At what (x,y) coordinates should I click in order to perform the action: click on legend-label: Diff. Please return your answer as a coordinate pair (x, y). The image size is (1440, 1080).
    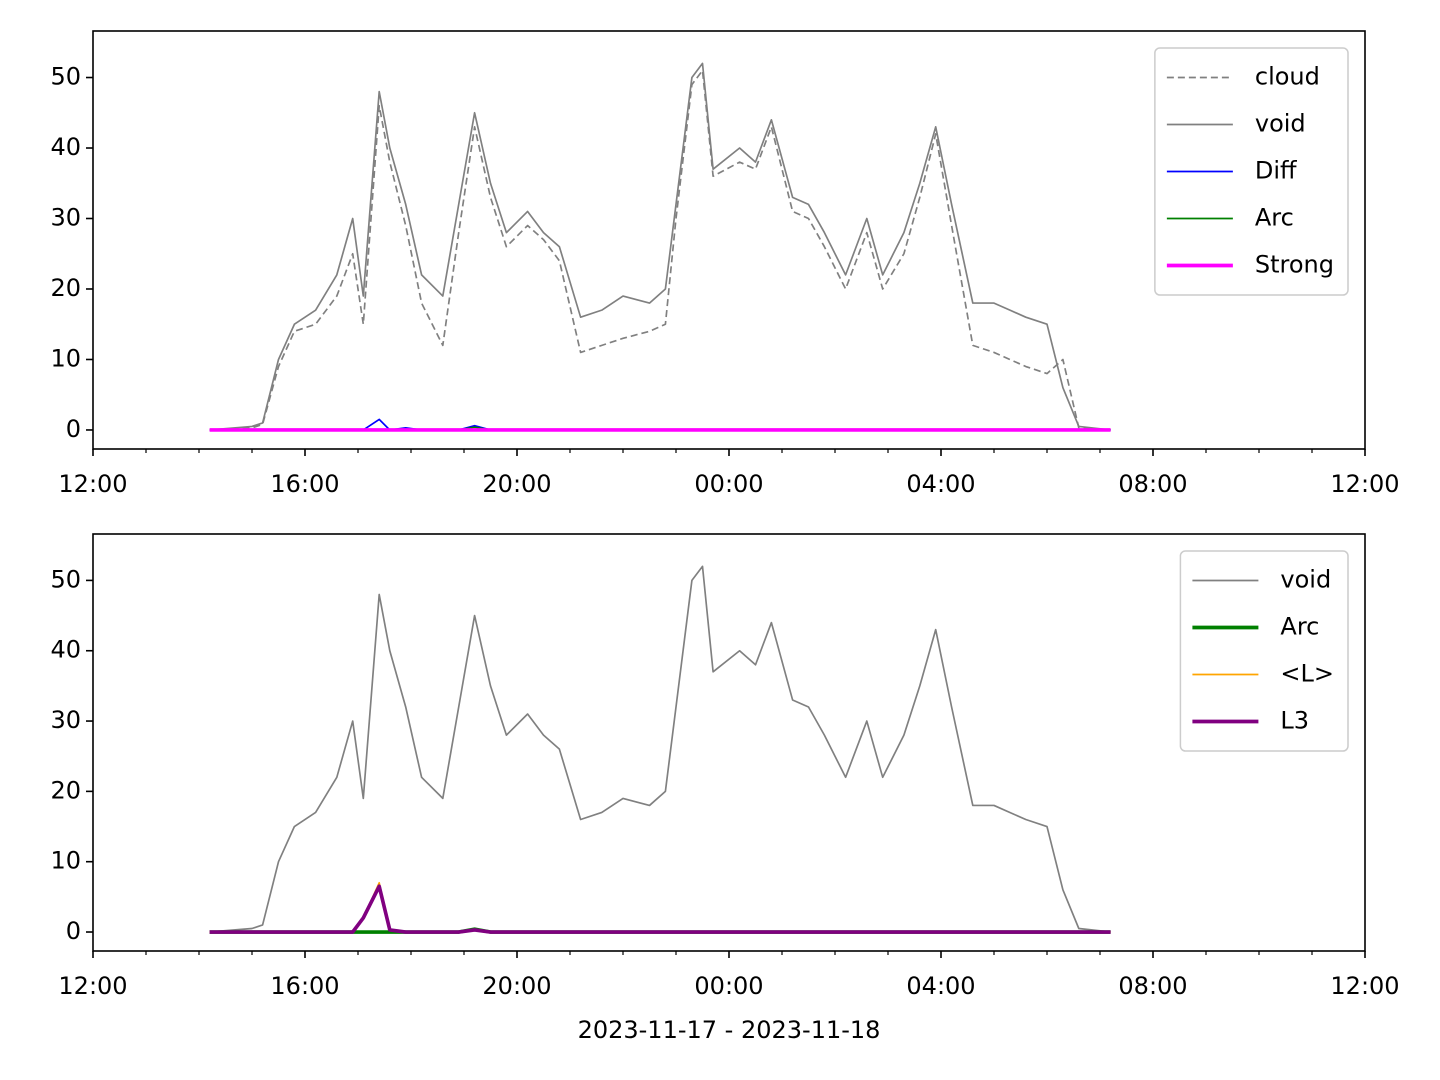
    Looking at the image, I should click on (1276, 171).